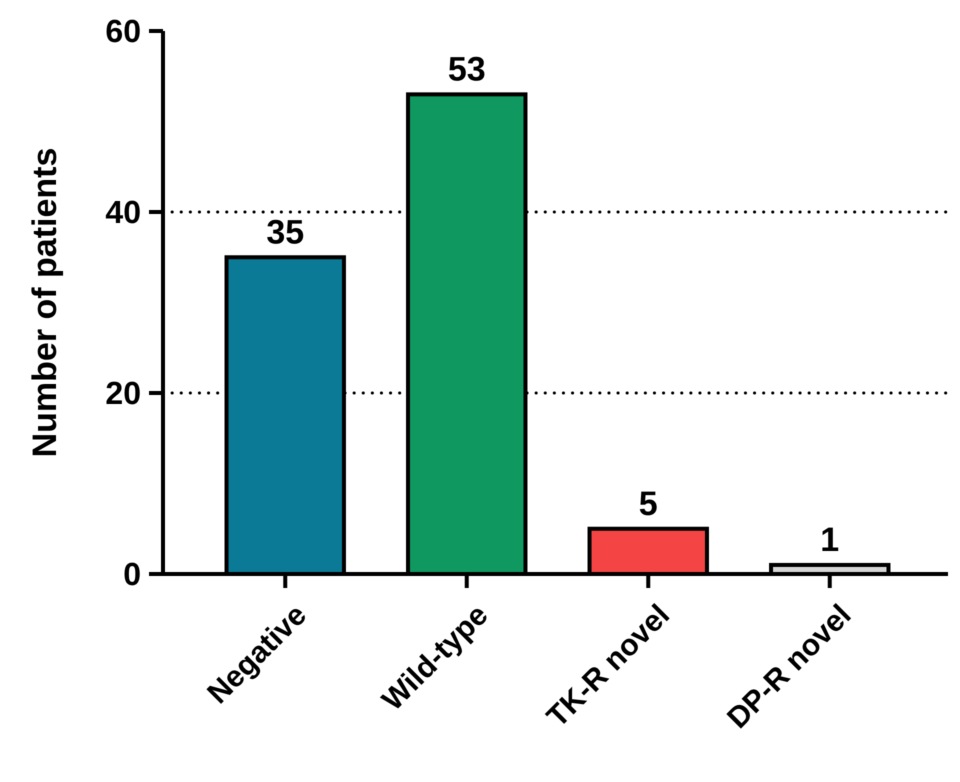 The width and height of the screenshot is (960, 782). Describe the element at coordinates (123, 393) in the screenshot. I see `y-tick-label: 20` at that location.